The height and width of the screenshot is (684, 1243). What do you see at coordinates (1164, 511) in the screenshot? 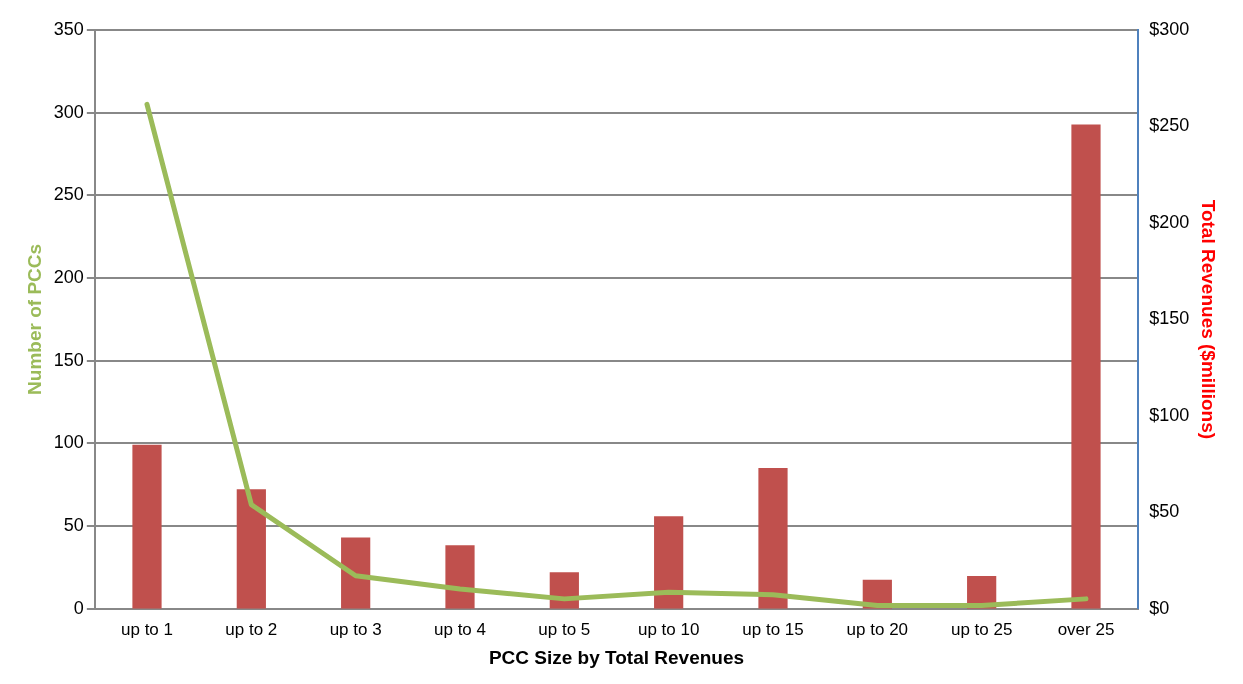
I see `y2-tick-label: $50` at bounding box center [1164, 511].